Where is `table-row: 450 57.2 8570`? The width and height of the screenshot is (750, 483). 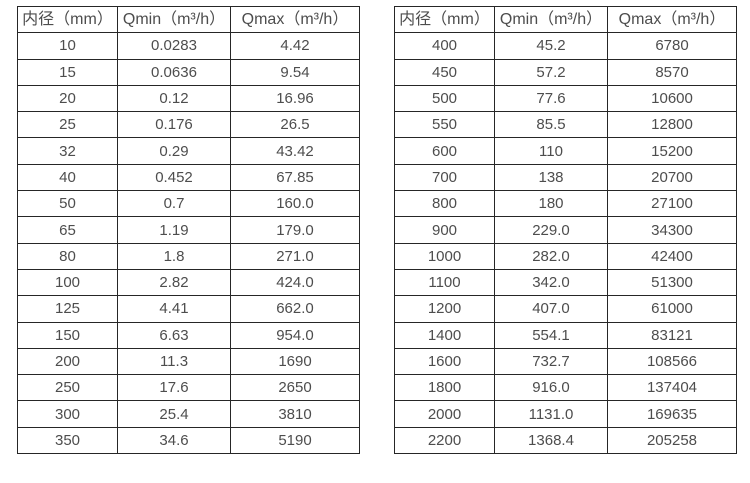
table-row: 450 57.2 8570 is located at coordinates (565, 72).